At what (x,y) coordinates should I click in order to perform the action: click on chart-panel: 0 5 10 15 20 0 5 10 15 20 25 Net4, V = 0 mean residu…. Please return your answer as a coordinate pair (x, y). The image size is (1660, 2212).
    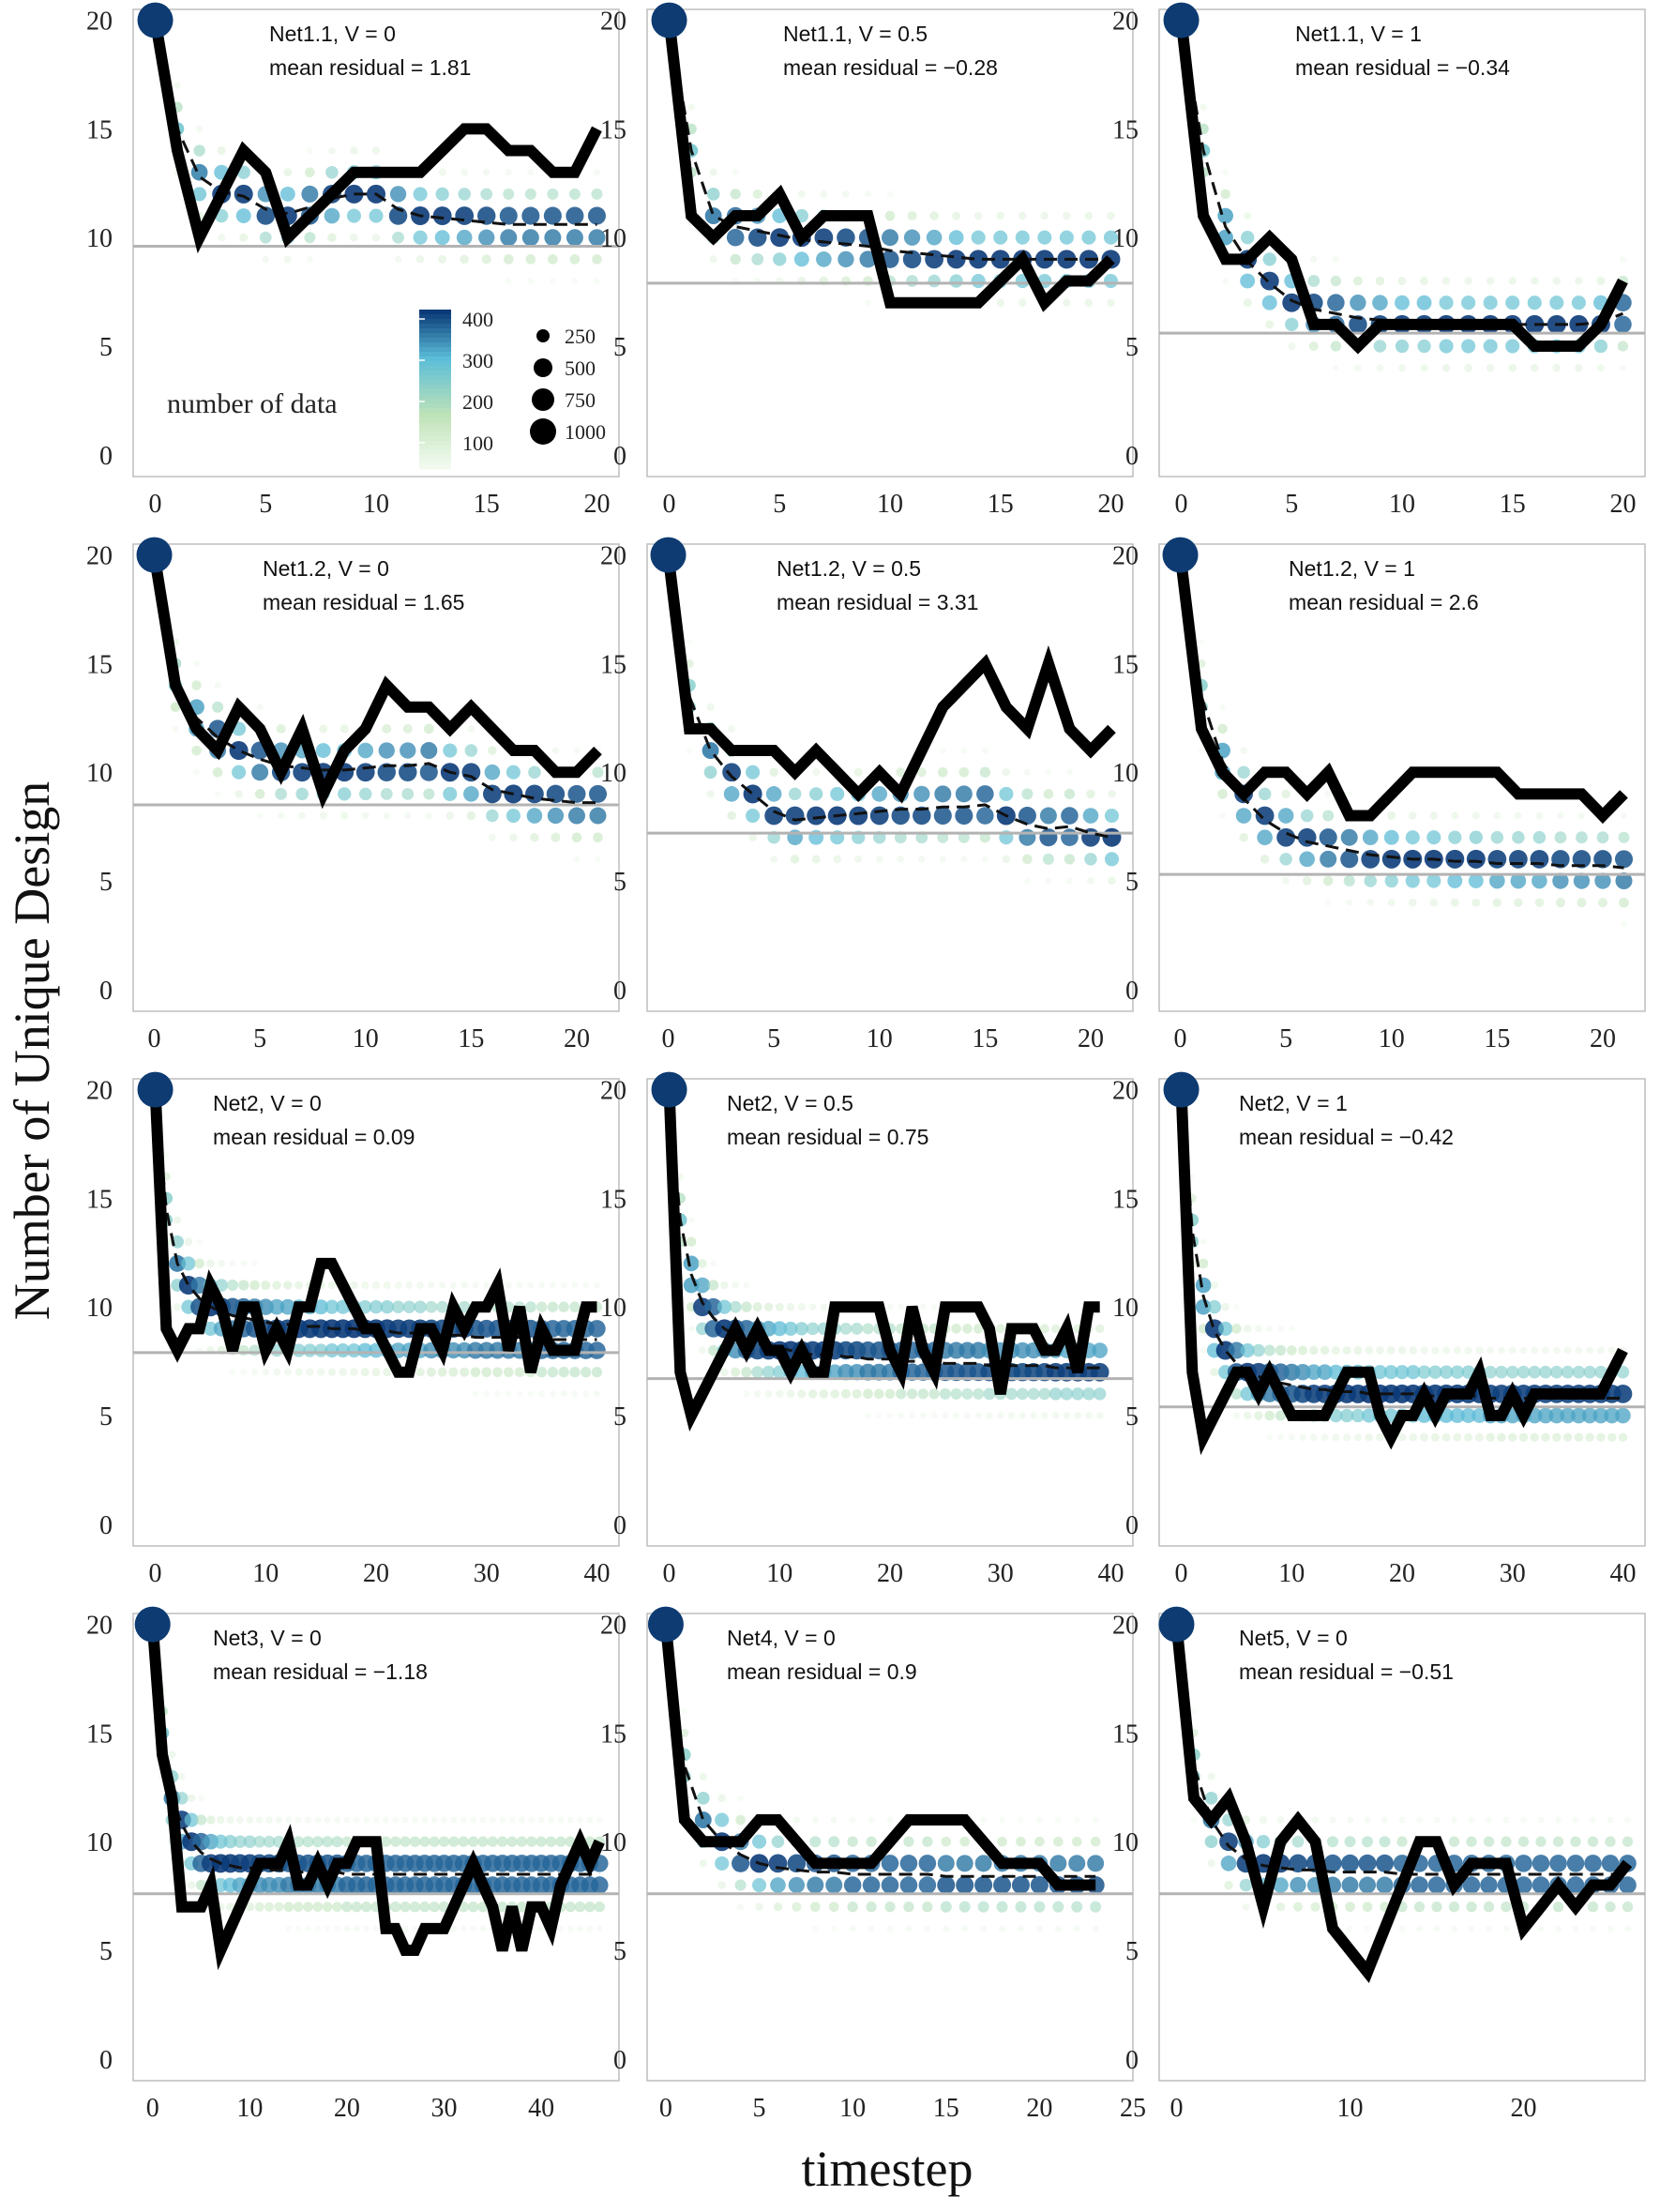
    Looking at the image, I should click on (873, 1864).